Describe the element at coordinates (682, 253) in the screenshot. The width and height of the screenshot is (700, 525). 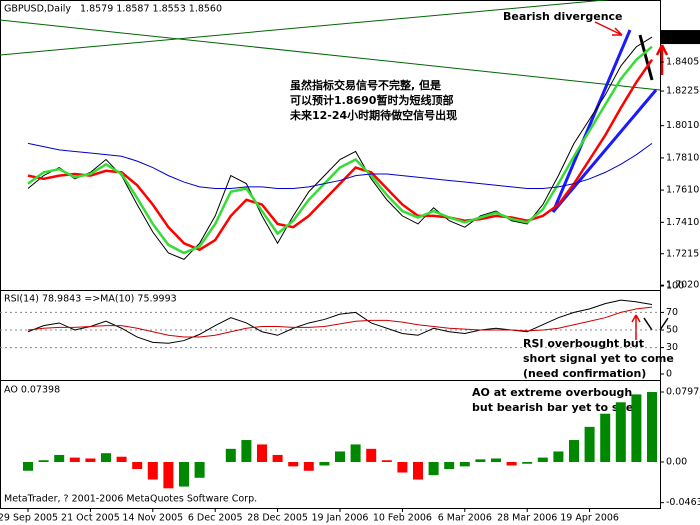
I see `y-tick-label: 1.7215` at that location.